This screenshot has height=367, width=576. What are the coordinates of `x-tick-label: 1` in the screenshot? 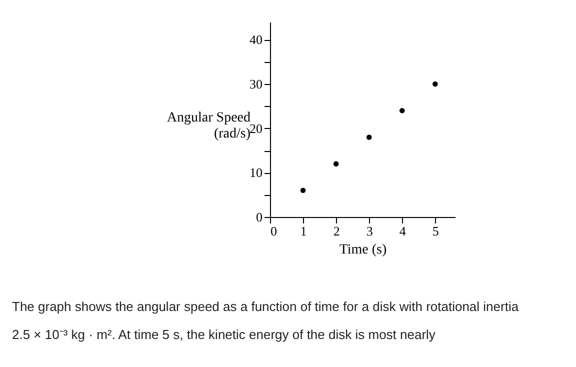 It's located at (303, 231).